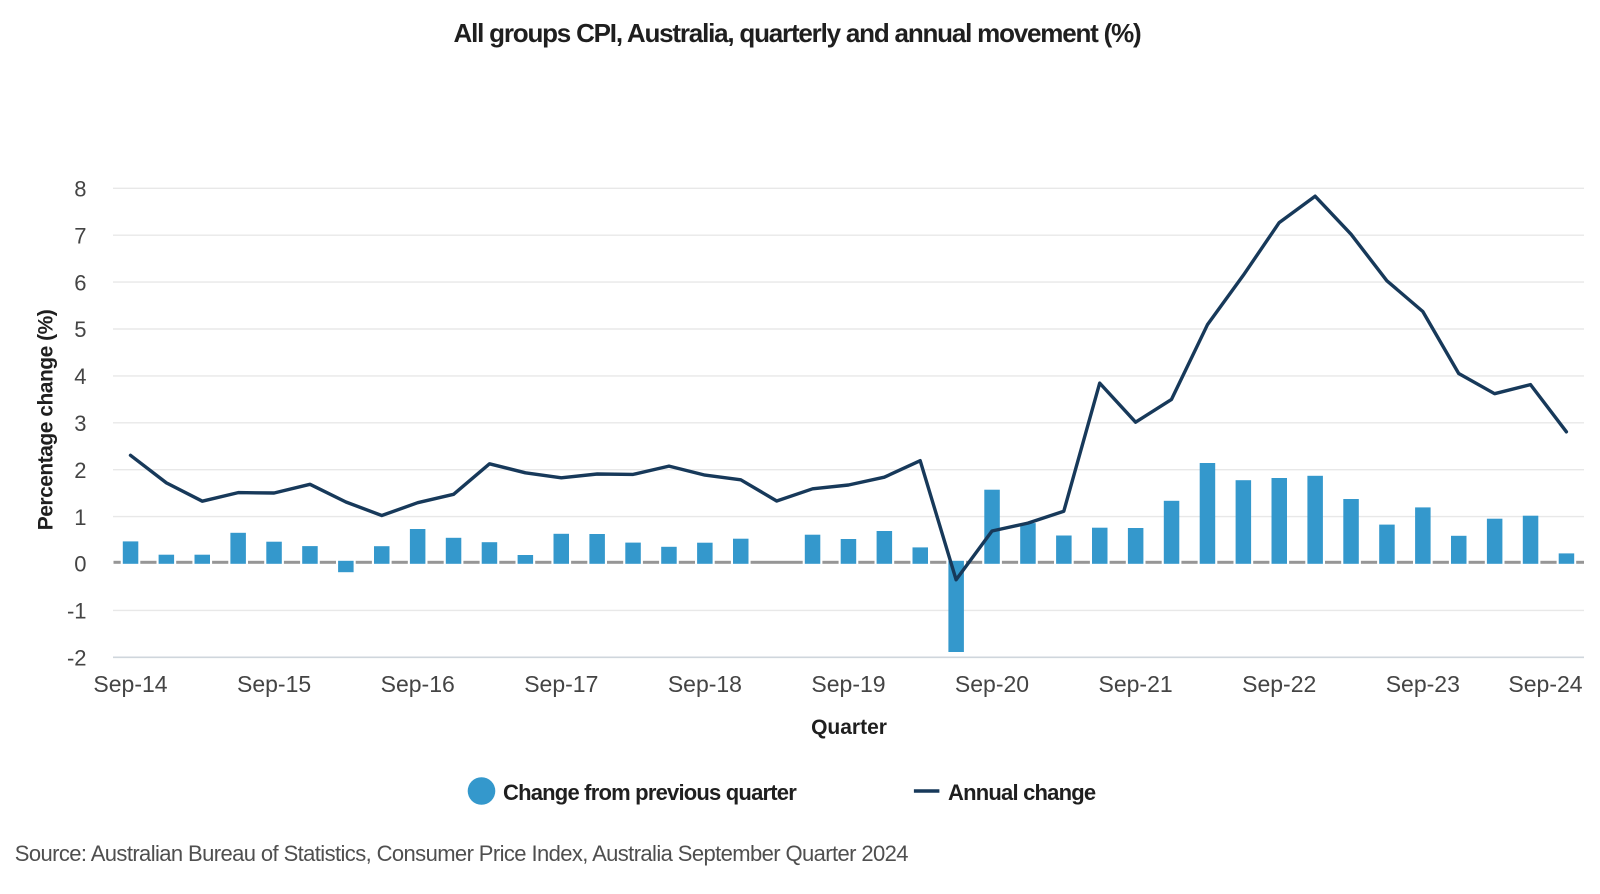  Describe the element at coordinates (650, 792) in the screenshot. I see `svg-text: Change from previous quarter` at that location.